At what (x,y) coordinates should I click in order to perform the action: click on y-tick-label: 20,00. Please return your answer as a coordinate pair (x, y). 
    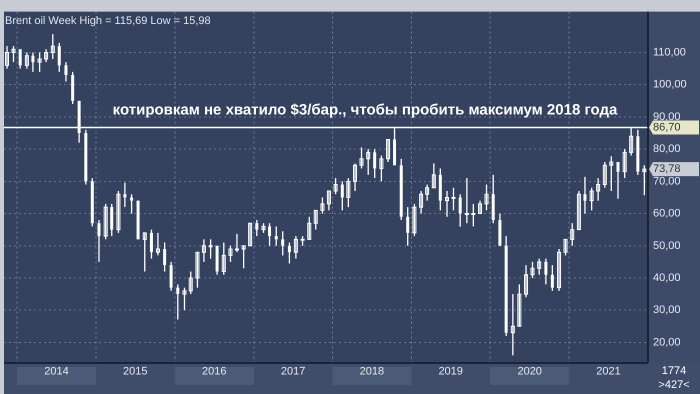
    Looking at the image, I should click on (667, 342).